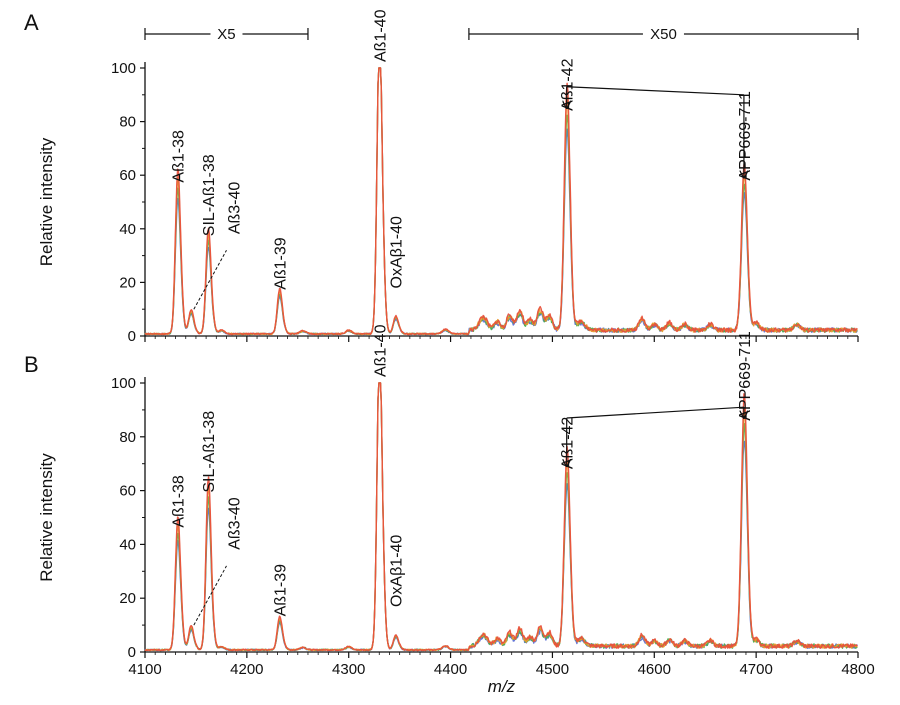 Image resolution: width=900 pixels, height=705 pixels. Describe the element at coordinates (31, 364) in the screenshot. I see `panel-label: B` at that location.